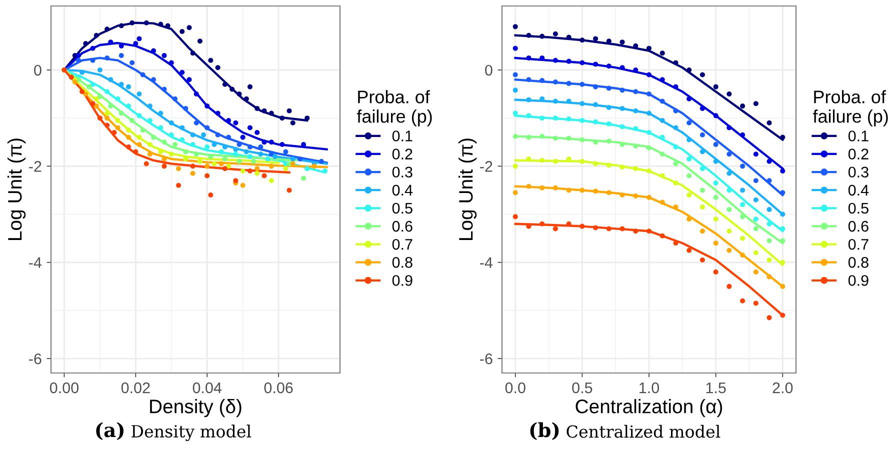 This screenshot has width=896, height=450. I want to click on x-tick-label: 1.0, so click(650, 388).